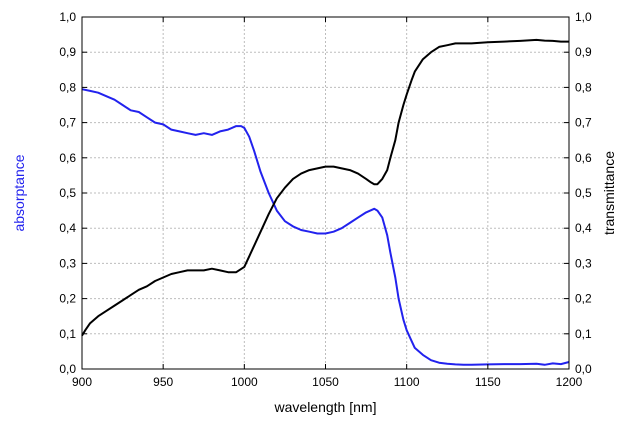  What do you see at coordinates (569, 382) in the screenshot?
I see `x-tick-label: 1200` at bounding box center [569, 382].